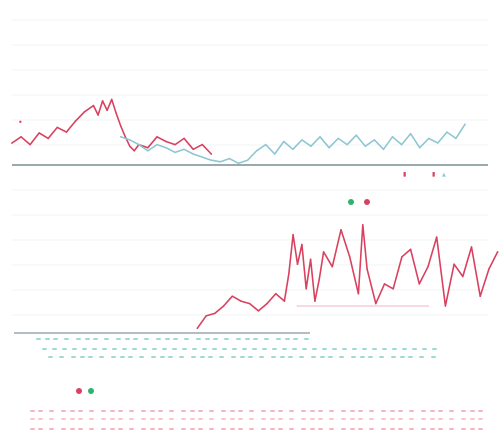 The image size is (500, 444). I want to click on status-mark-2: ▮, so click(433, 174).